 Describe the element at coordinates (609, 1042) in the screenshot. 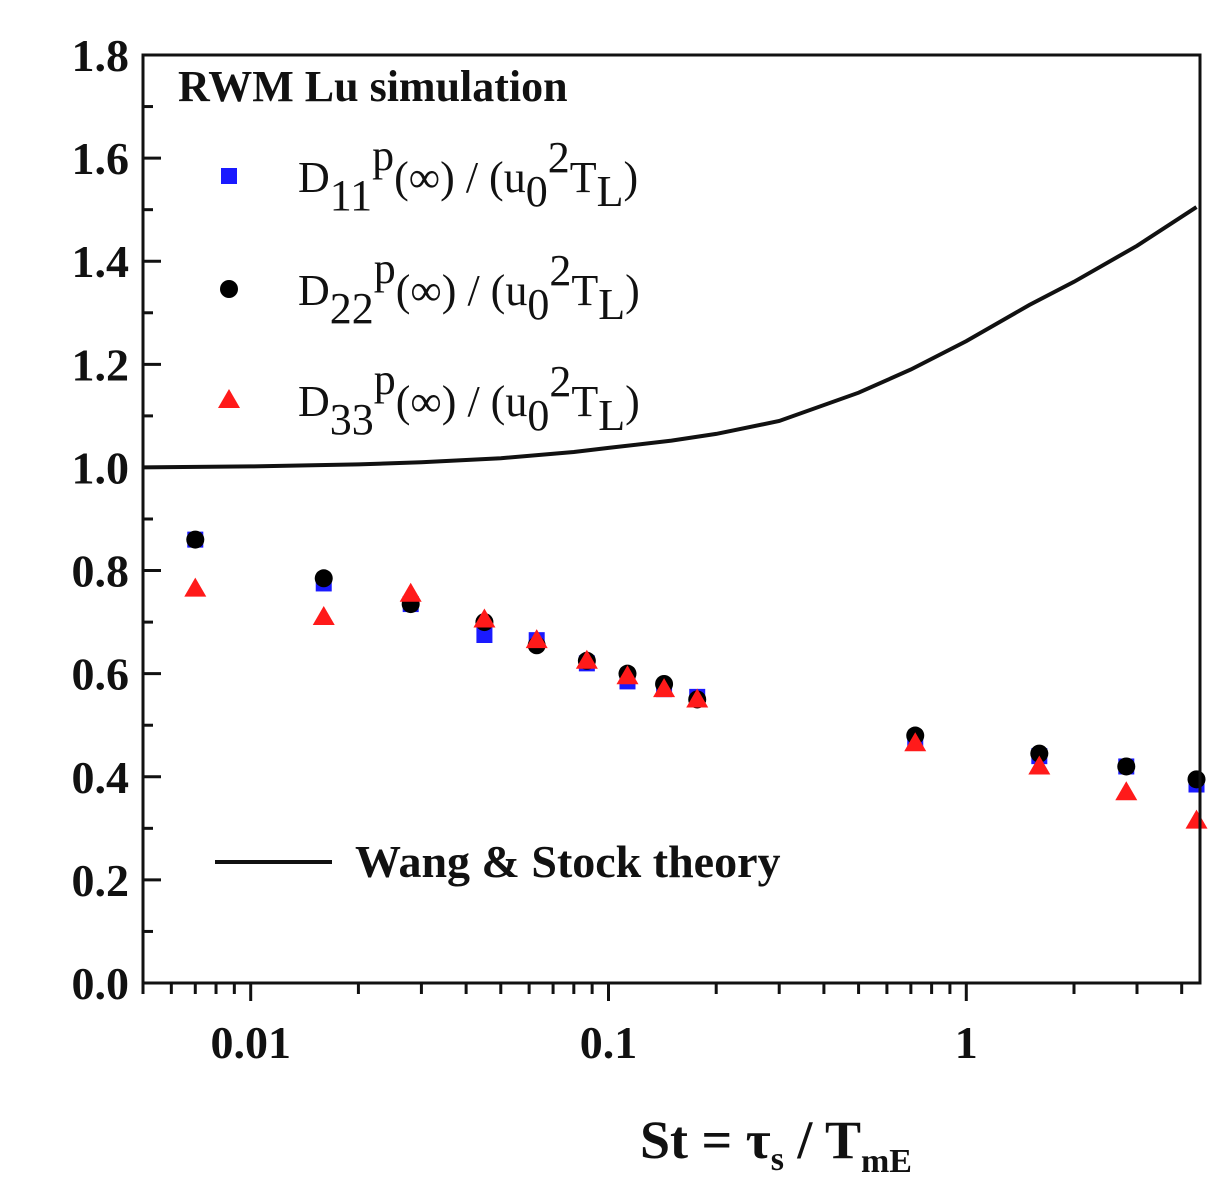

I see `x-tick-label: 0.1` at that location.